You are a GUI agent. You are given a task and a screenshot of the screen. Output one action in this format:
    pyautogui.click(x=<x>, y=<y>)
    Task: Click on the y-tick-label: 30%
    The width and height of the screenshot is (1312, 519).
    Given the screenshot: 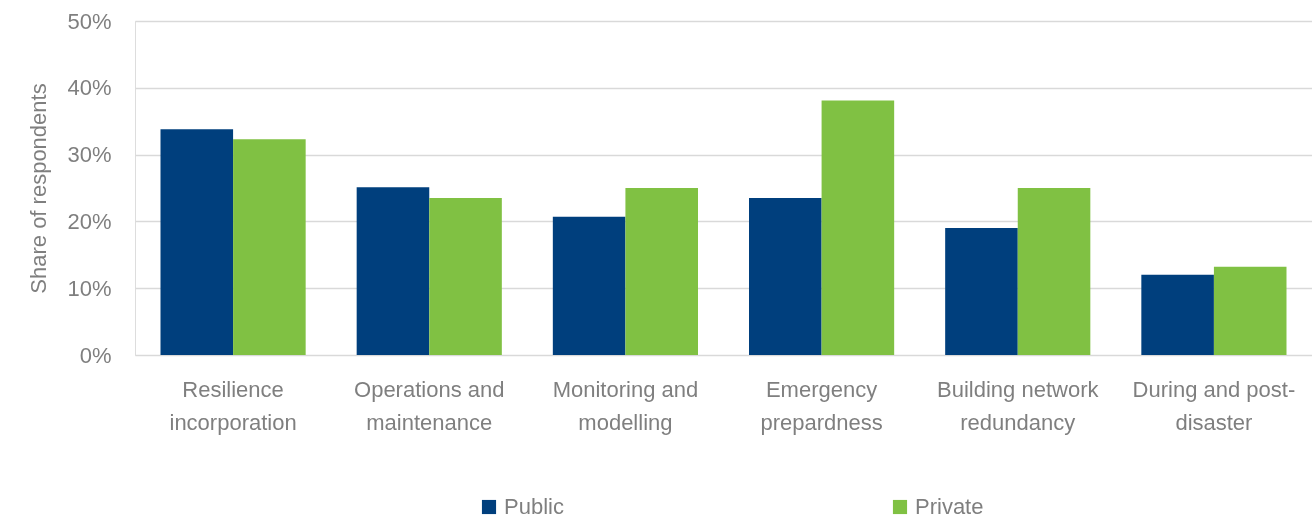 What is the action you would take?
    pyautogui.click(x=89, y=155)
    